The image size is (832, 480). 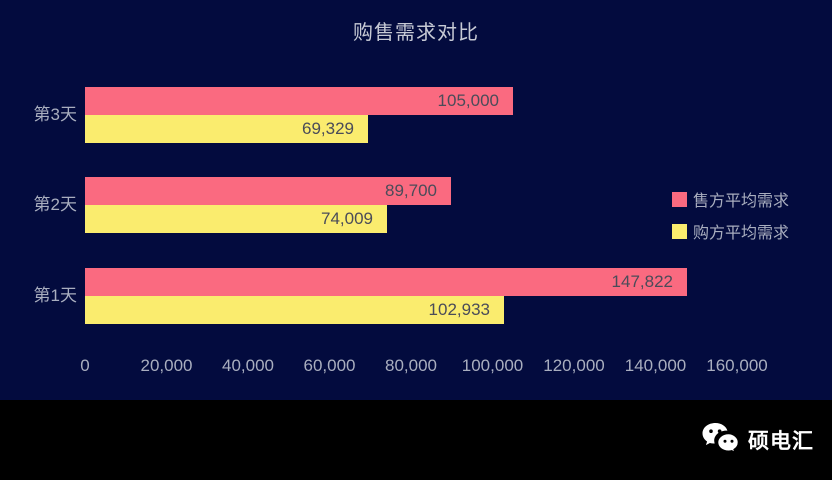 What do you see at coordinates (741, 201) in the screenshot?
I see `legend-label: 售方平均需求` at bounding box center [741, 201].